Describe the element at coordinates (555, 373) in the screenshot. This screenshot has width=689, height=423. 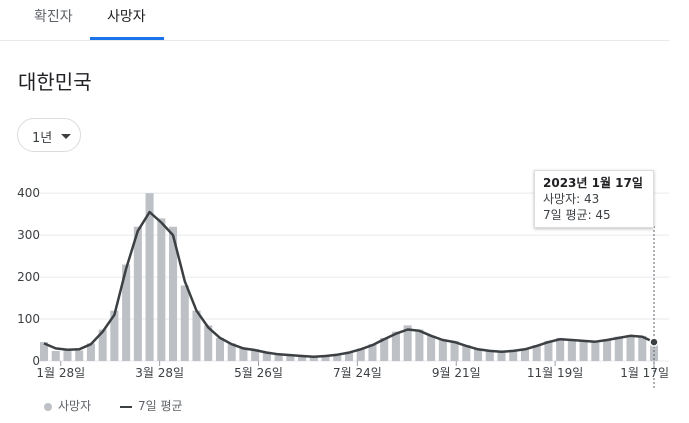
I see `x-tick-label: 11월 19일` at that location.